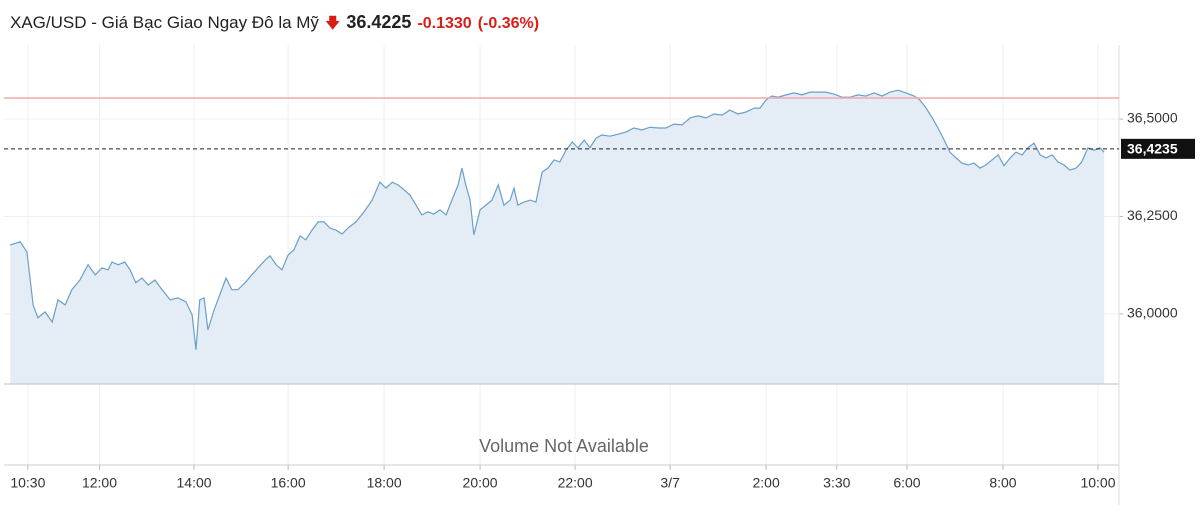  I want to click on down-arrow-icon: 🡇, so click(332, 23).